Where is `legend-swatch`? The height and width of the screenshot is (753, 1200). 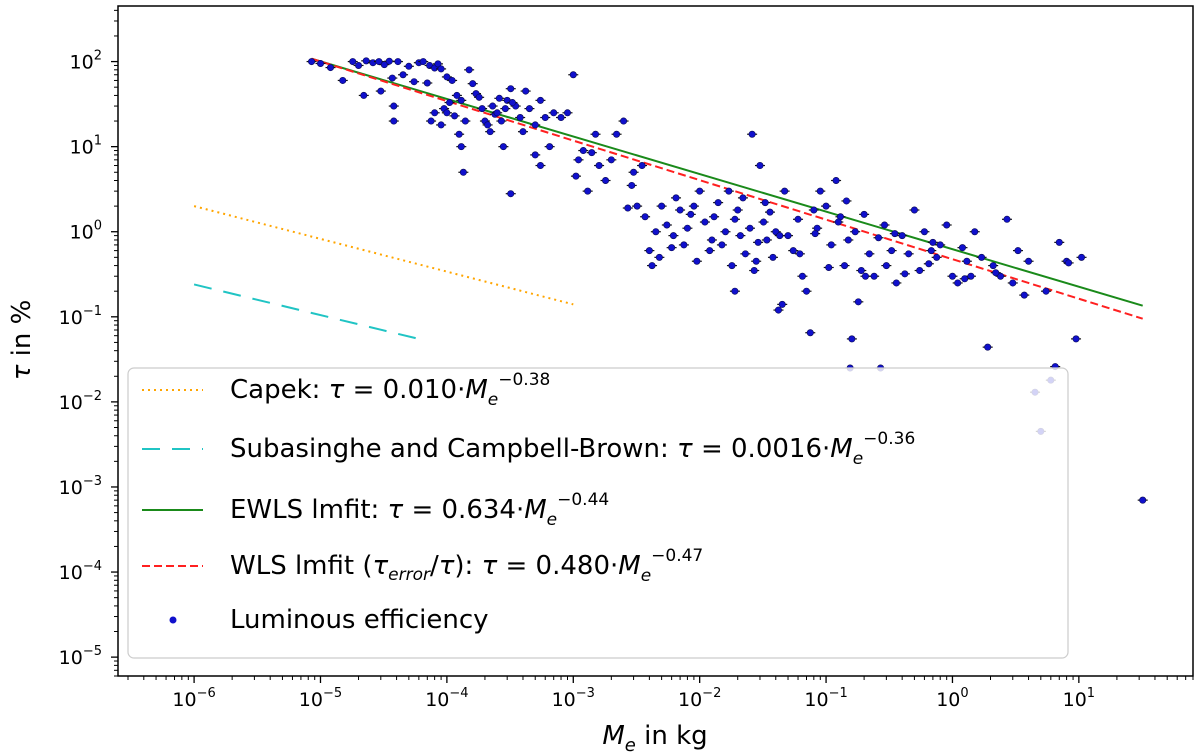 legend-swatch is located at coordinates (173, 620).